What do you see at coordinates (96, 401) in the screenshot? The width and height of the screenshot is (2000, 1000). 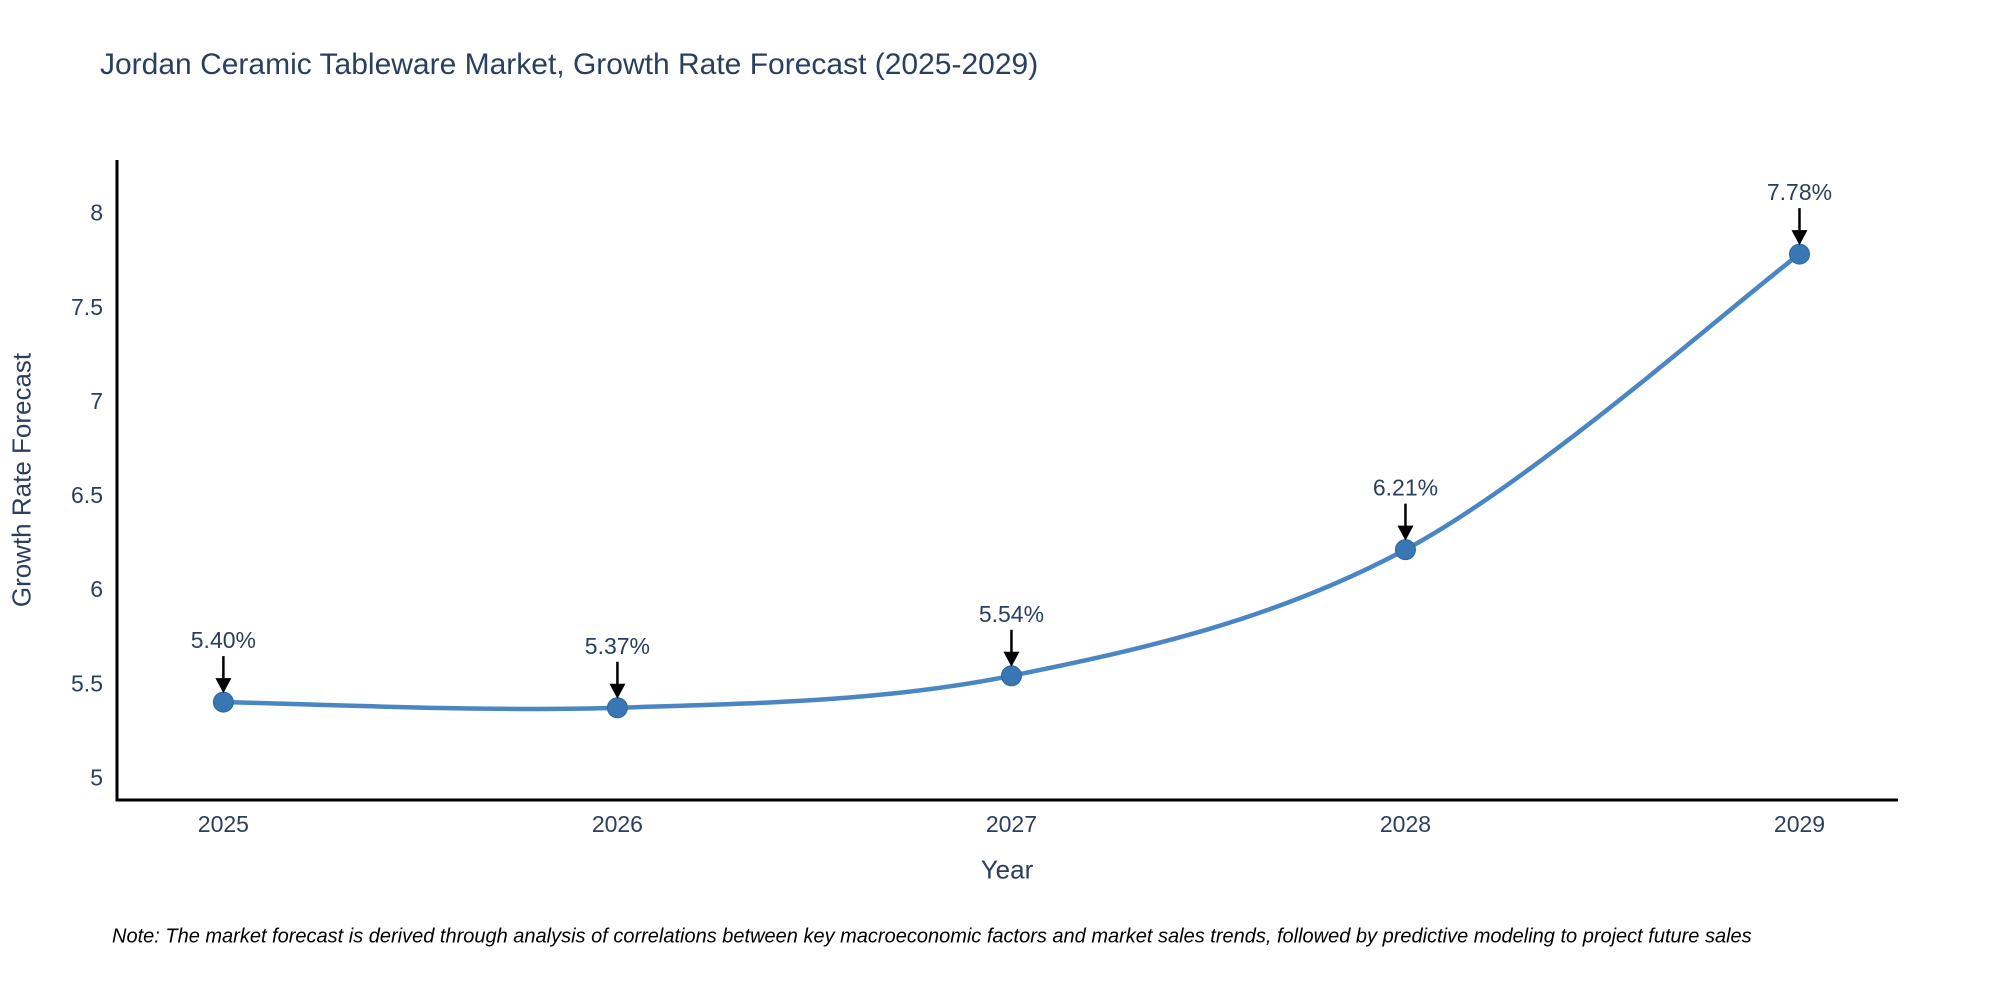 I see `y-tick-label: 7` at bounding box center [96, 401].